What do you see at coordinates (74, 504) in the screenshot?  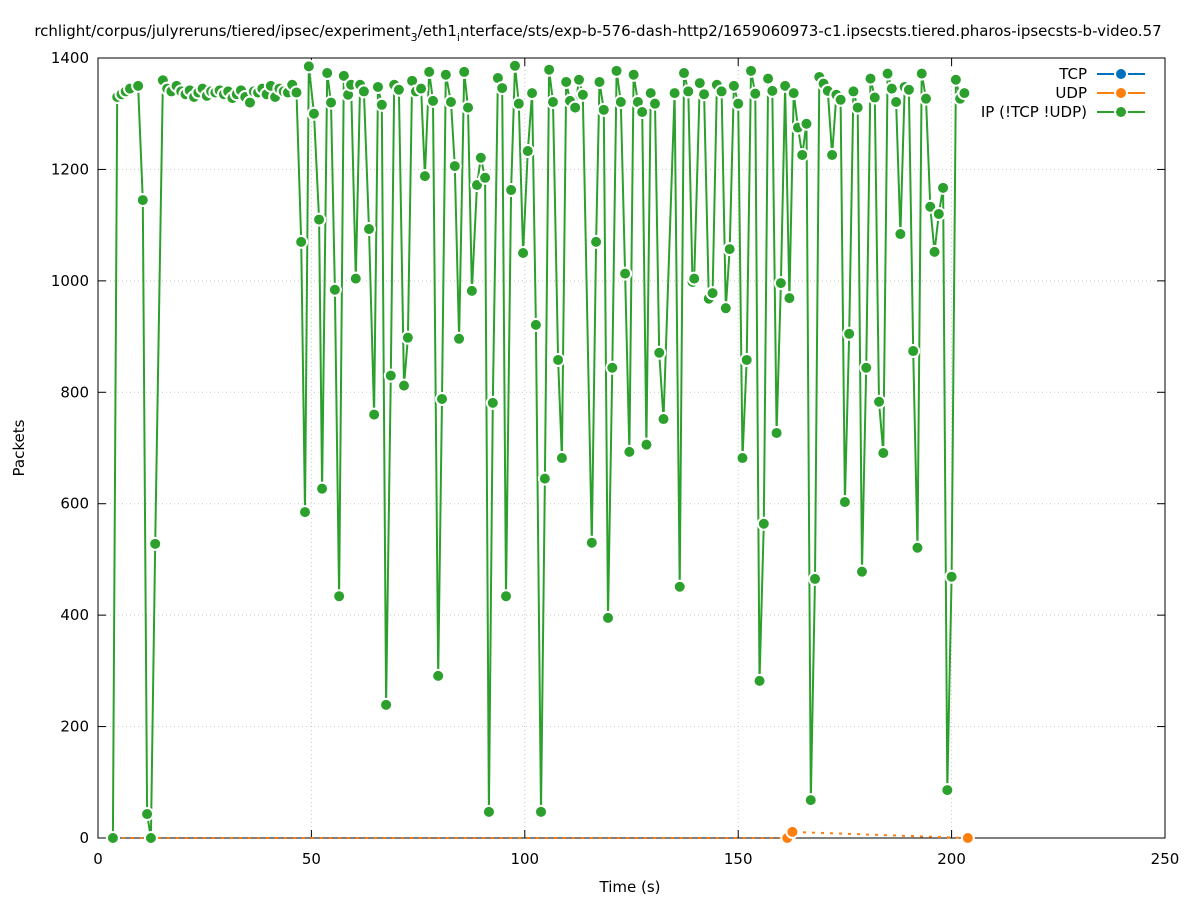 I see `y-tick-label: 600` at bounding box center [74, 504].